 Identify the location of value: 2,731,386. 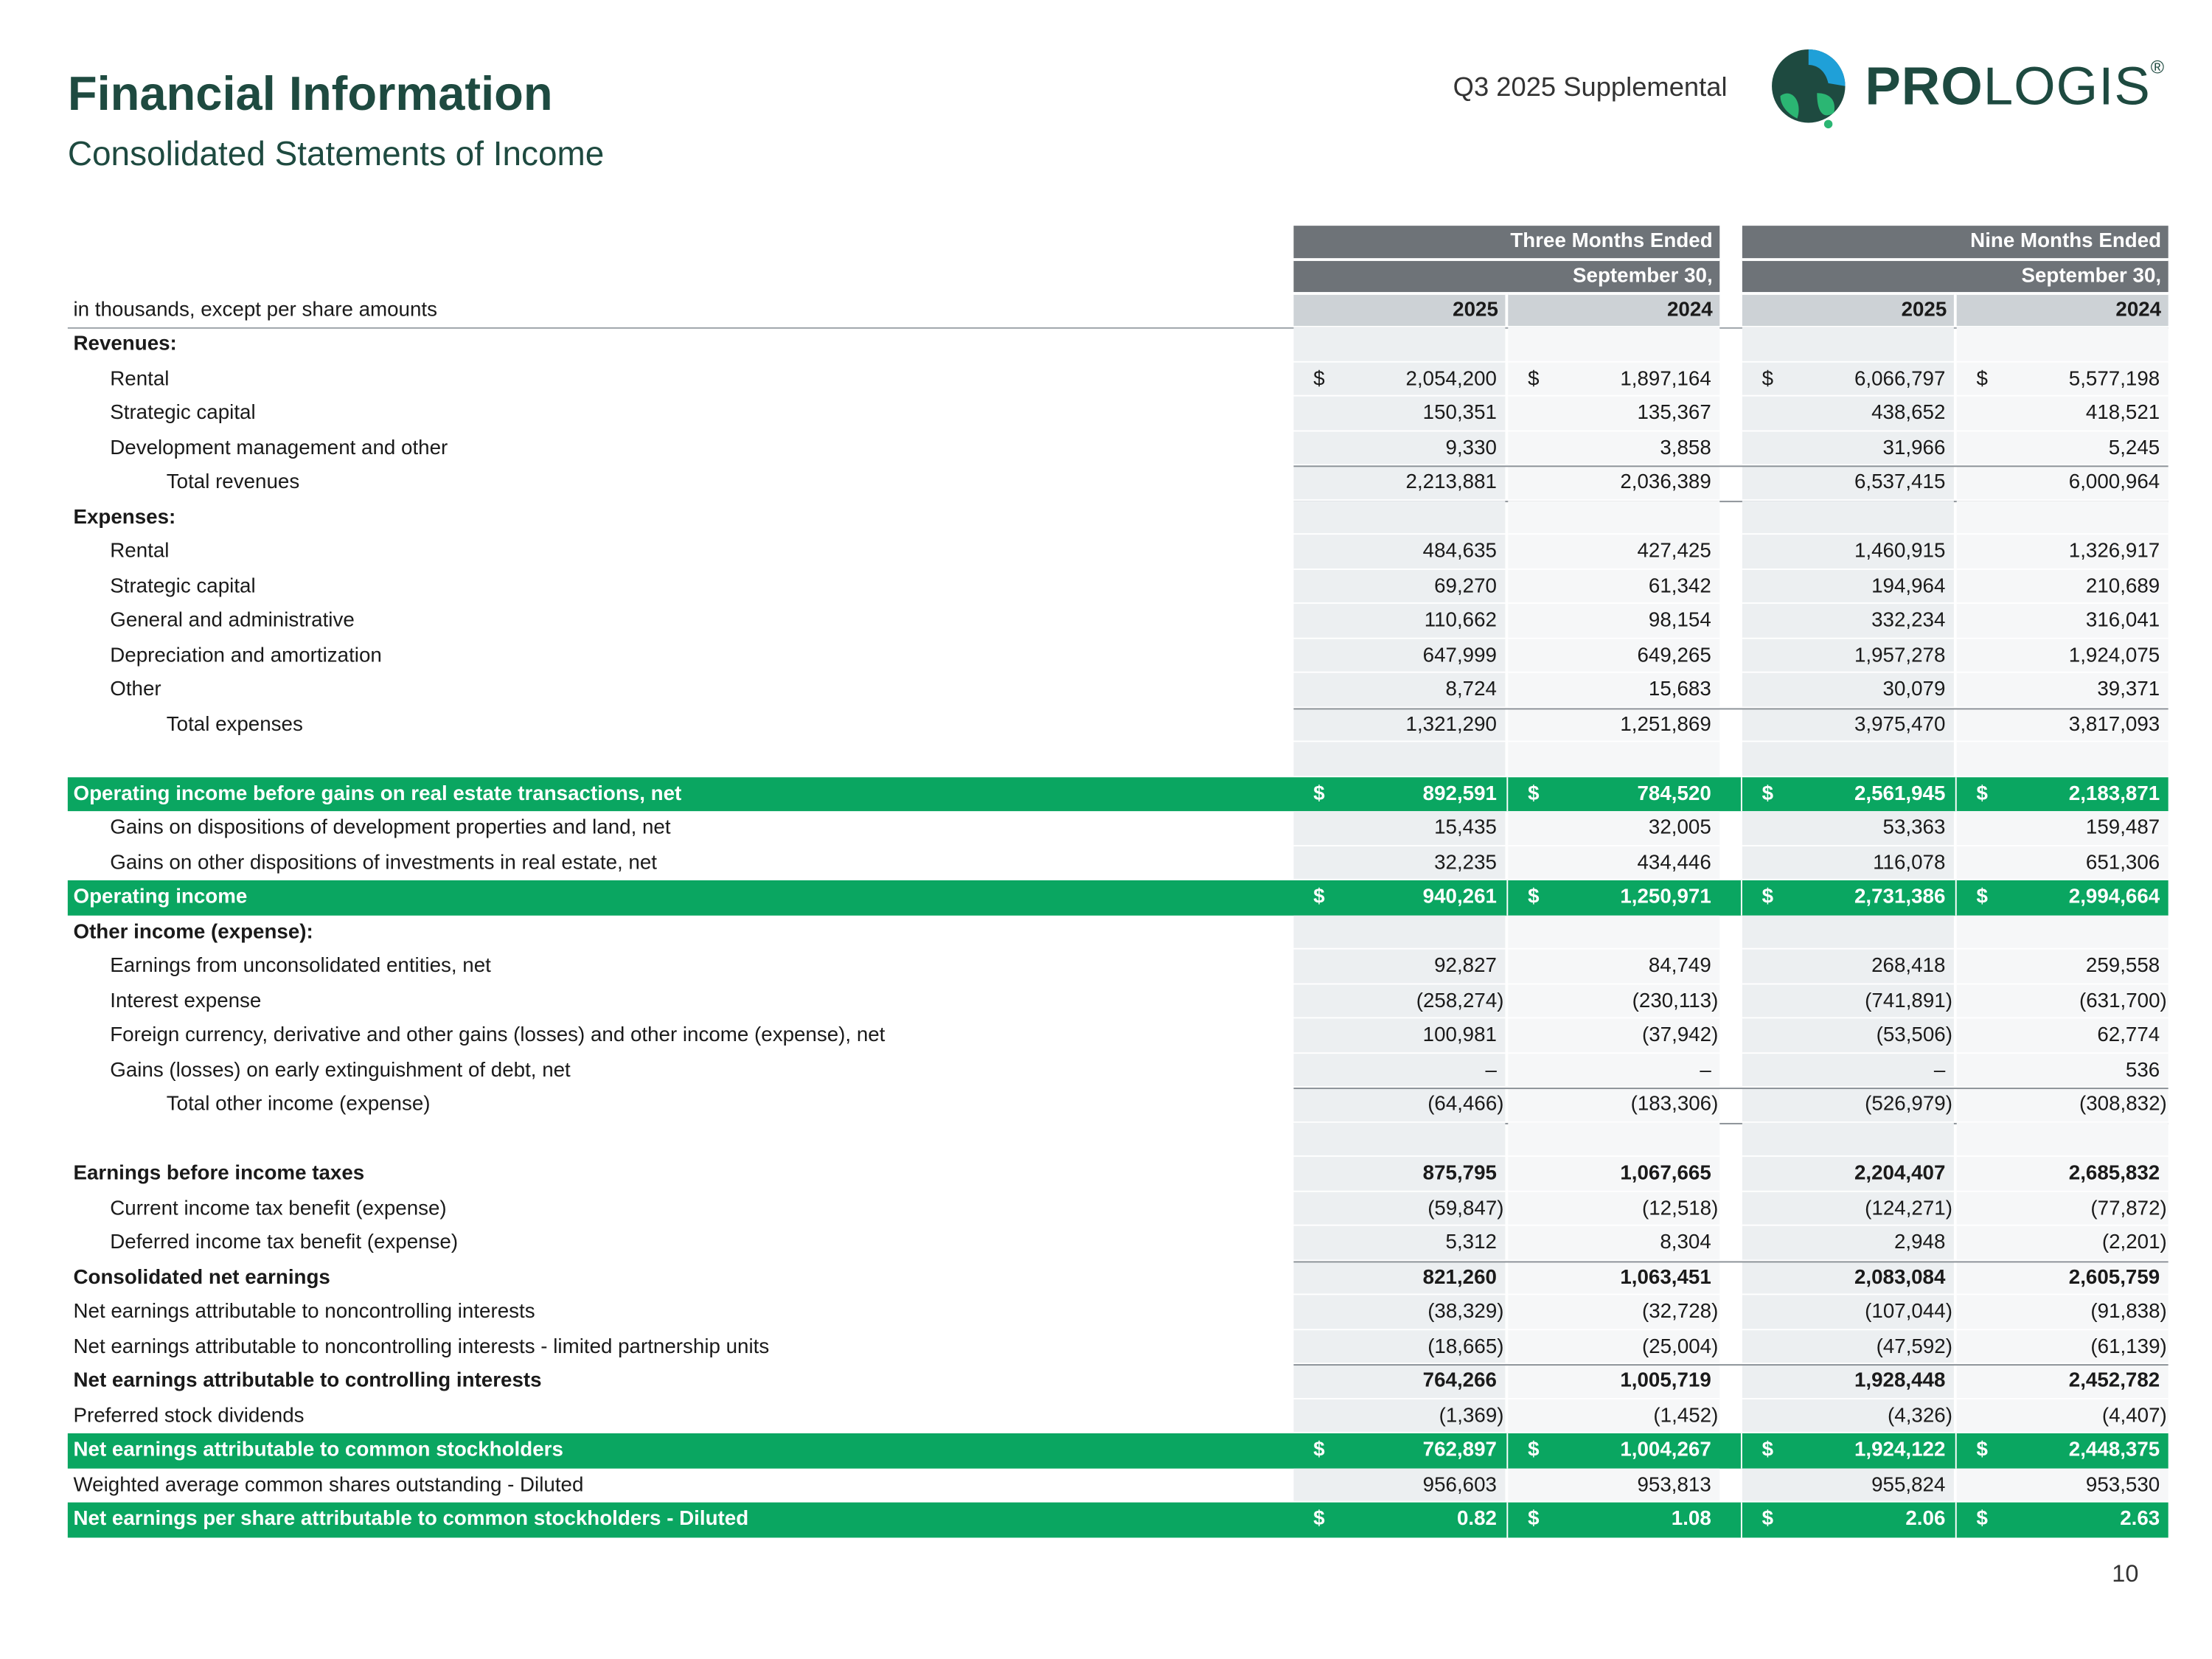
(1900, 897).